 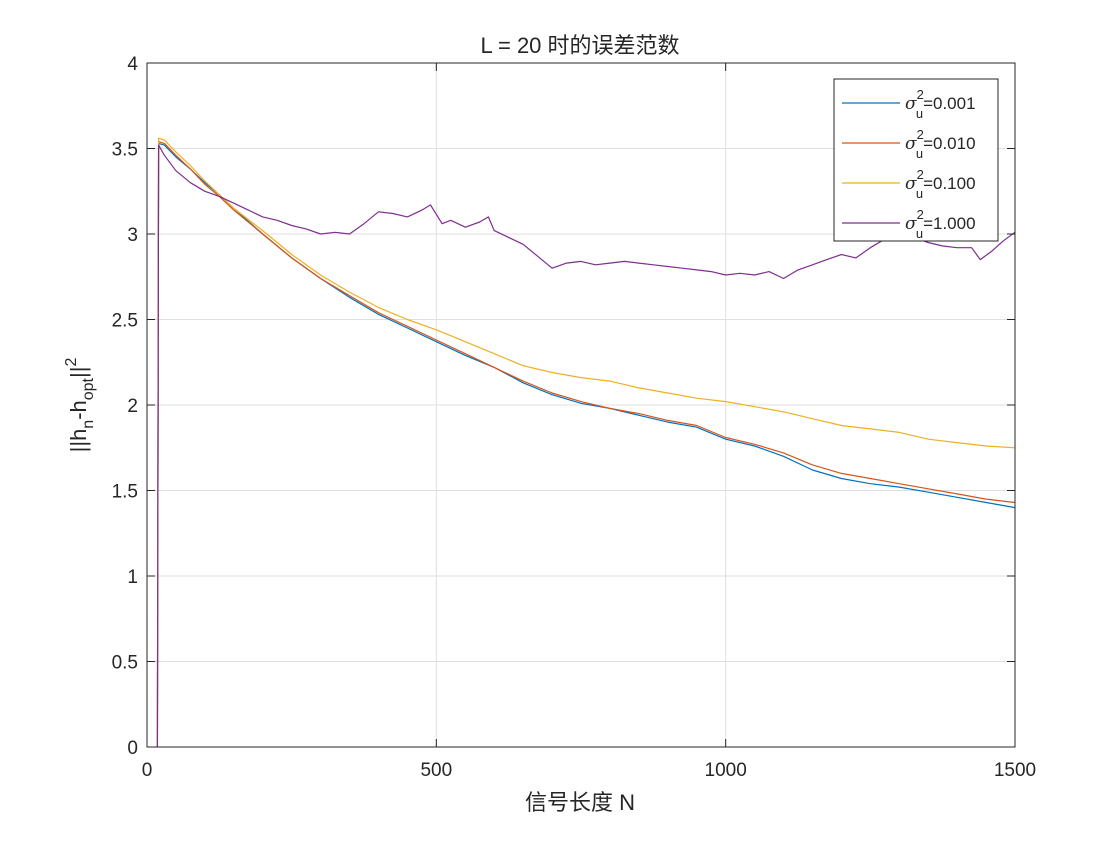 I want to click on y-tick-labels: 0 0.5 1 1.5 2 2.5 3 3.5 4, so click(x=125, y=406).